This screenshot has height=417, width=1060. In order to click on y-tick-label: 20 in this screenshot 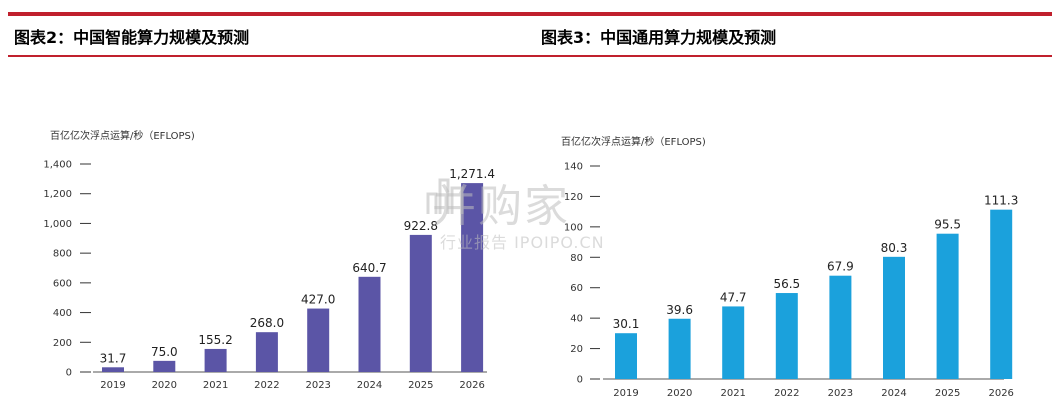, I will do `click(576, 349)`.